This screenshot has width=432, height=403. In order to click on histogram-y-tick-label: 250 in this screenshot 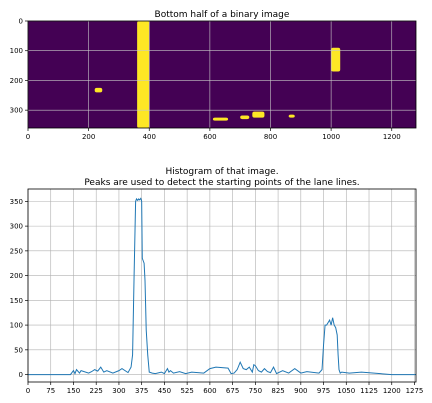, I will do `click(16, 251)`.